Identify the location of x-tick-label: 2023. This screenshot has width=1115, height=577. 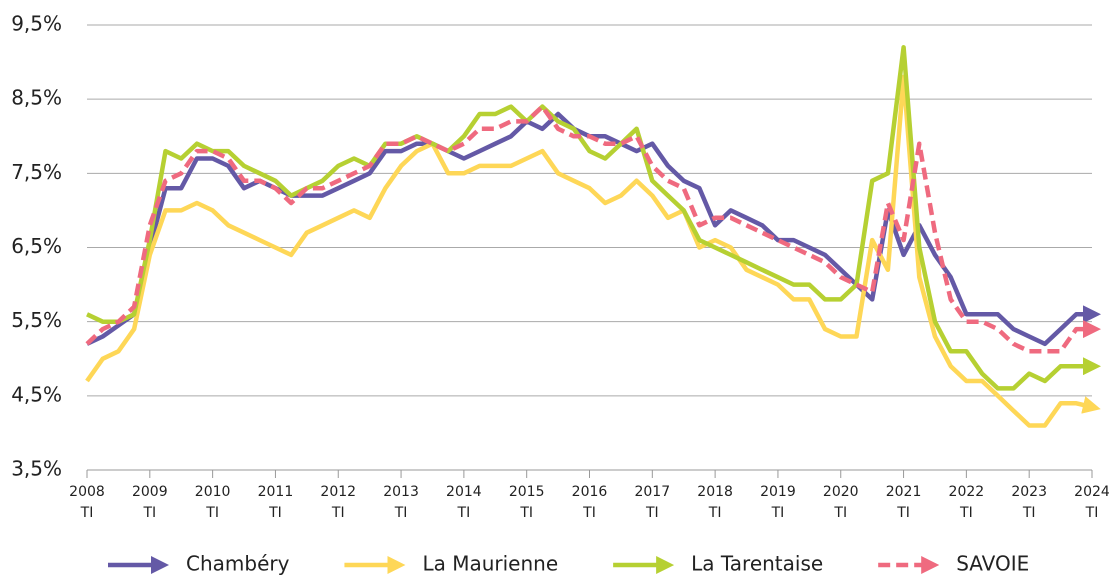
(1029, 492).